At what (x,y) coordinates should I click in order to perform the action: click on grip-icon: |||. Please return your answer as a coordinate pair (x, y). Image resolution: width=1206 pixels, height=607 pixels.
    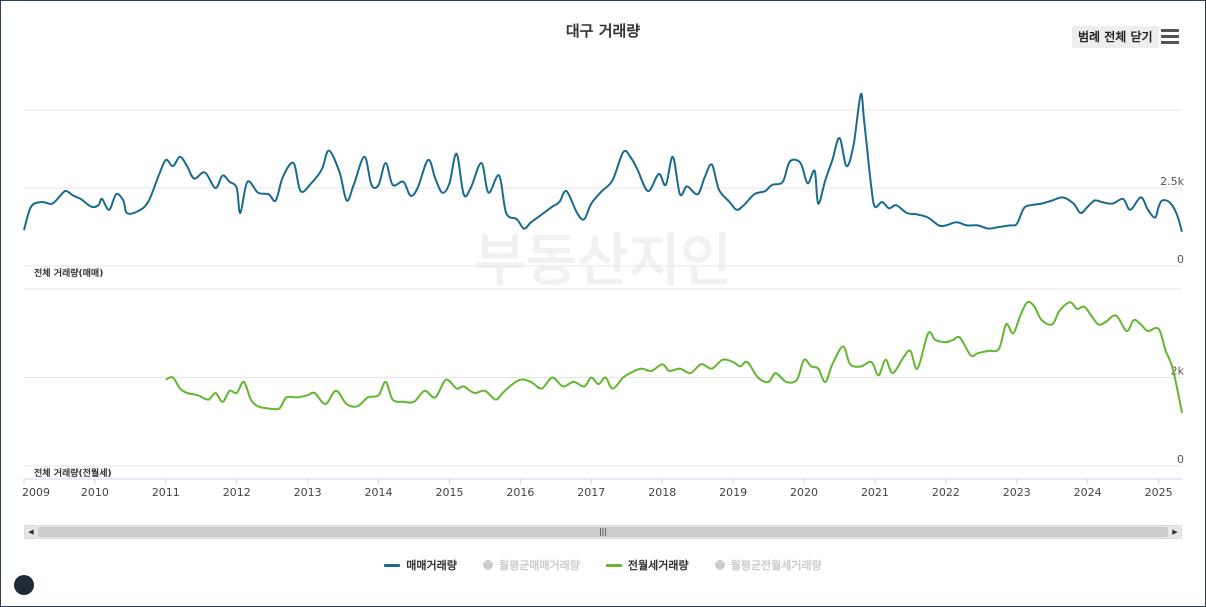
    Looking at the image, I should click on (603, 531).